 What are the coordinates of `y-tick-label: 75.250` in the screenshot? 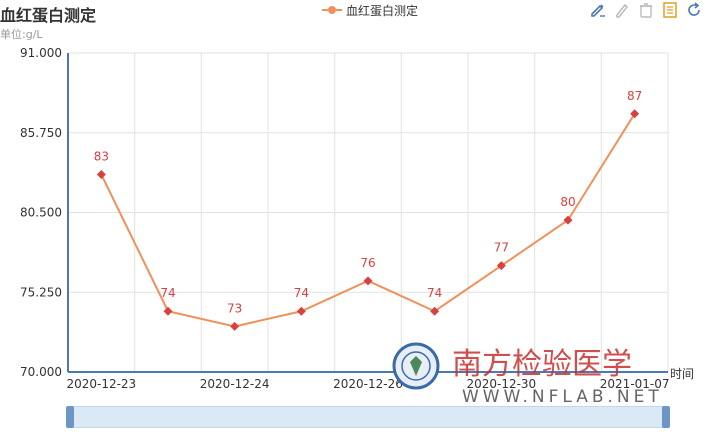 It's located at (41, 292).